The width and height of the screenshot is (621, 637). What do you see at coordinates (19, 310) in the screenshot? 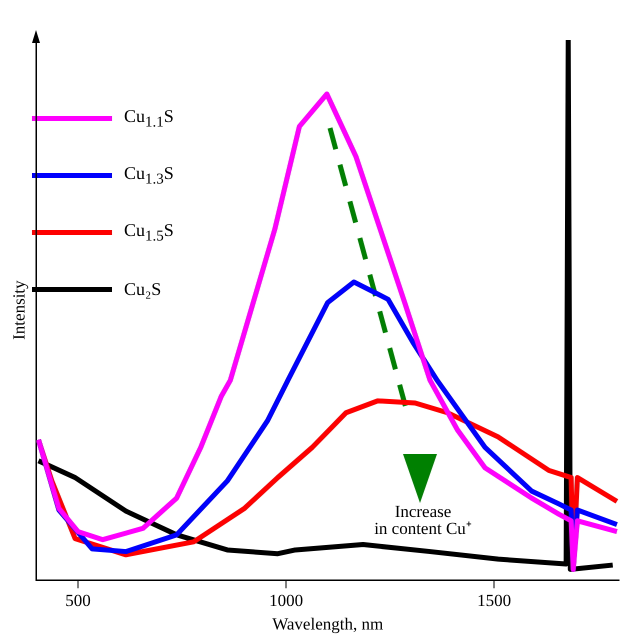
I see `y-axis-title: Intensity` at bounding box center [19, 310].